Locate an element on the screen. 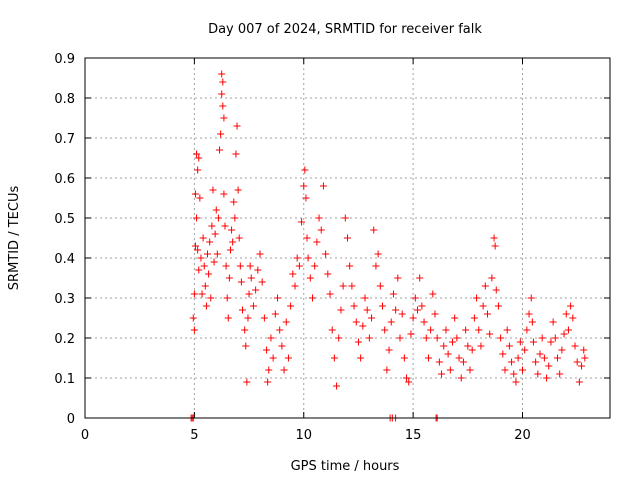 This screenshot has width=640, height=480. y-axis-label: SRMTID / TECUs is located at coordinates (14, 238).